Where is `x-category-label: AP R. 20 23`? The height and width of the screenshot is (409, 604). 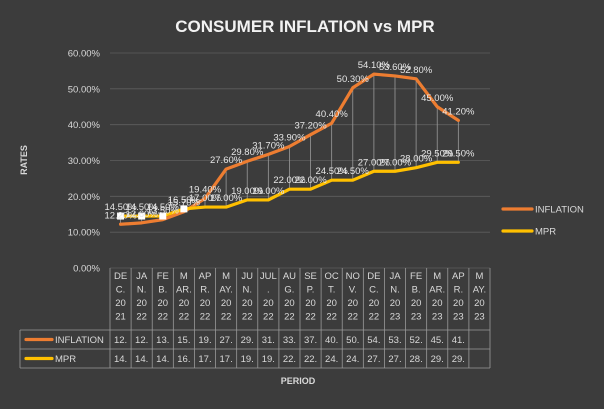 x-category-label: AP R. 20 23 is located at coordinates (458, 297).